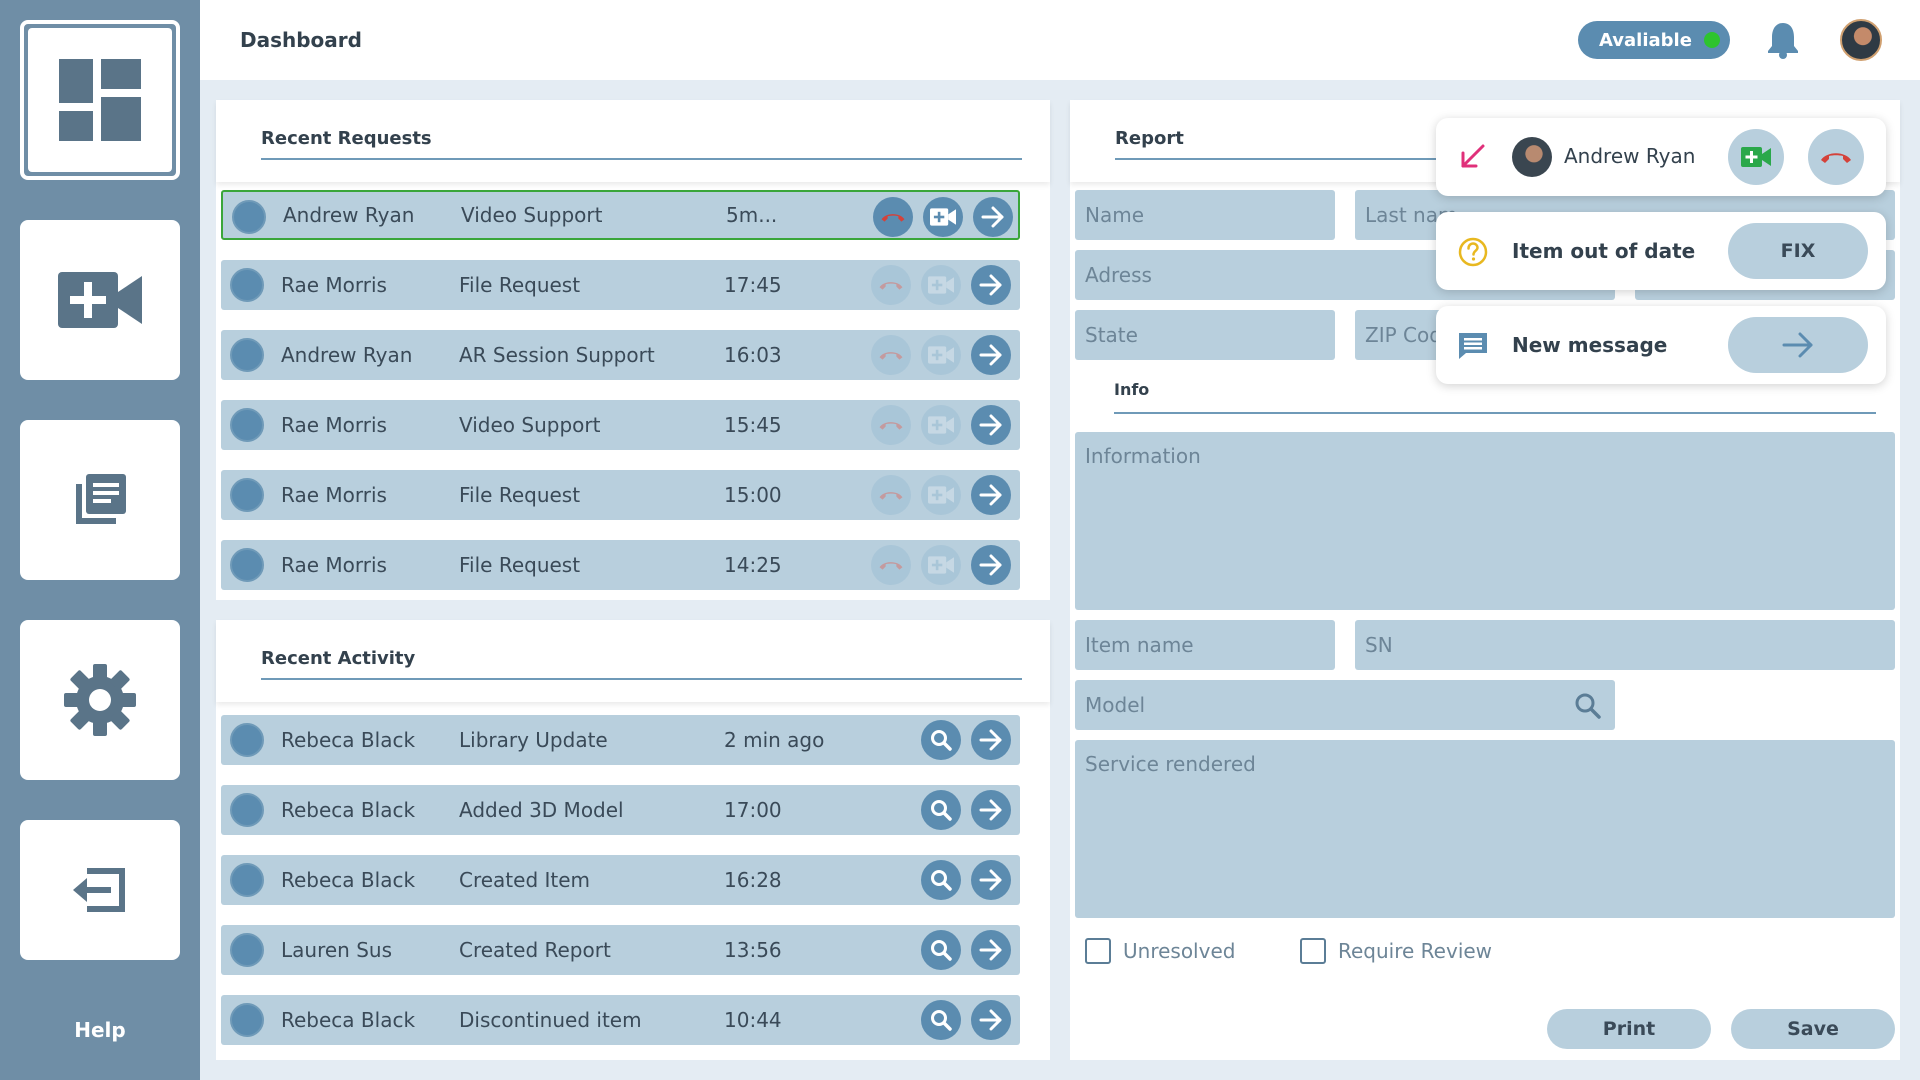  What do you see at coordinates (620, 495) in the screenshot?
I see `request-row: Rae Morris File Request 15:00` at bounding box center [620, 495].